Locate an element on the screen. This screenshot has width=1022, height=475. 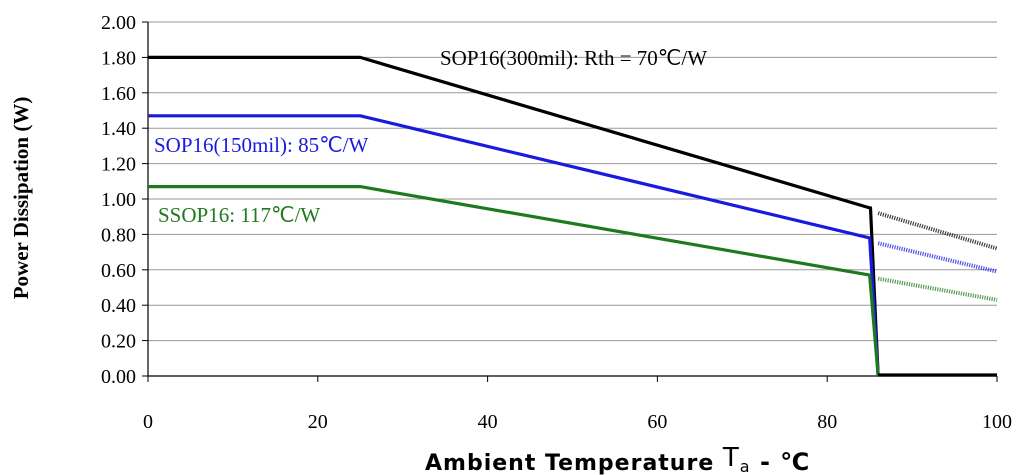
x-axis-label-main: Ambient Temperature is located at coordinates (574, 463).